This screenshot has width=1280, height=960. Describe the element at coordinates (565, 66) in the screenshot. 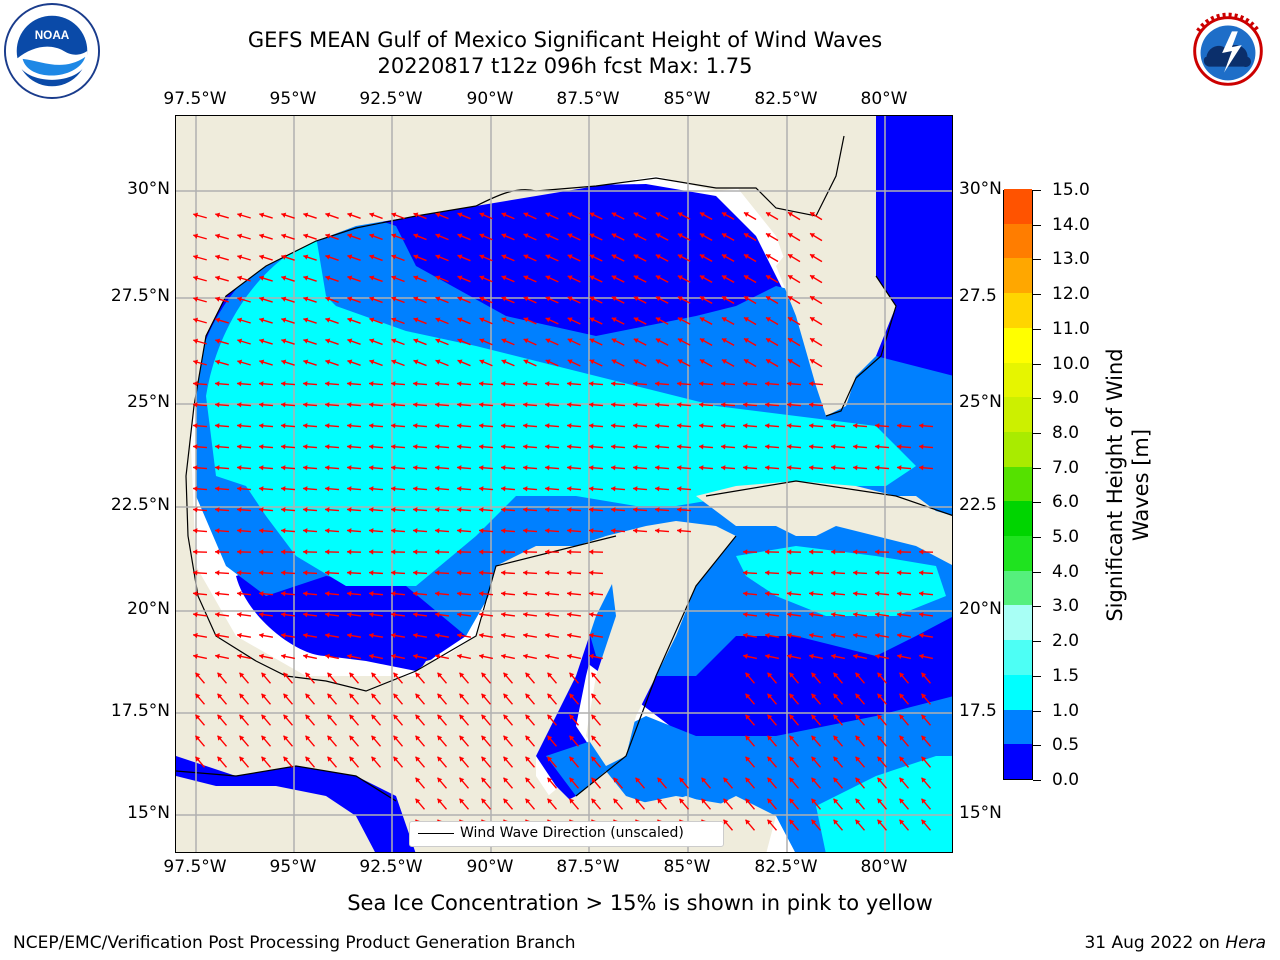

I see `chart-subtitle: 20220817 t12z 096h fcst Max: 1.75` at that location.